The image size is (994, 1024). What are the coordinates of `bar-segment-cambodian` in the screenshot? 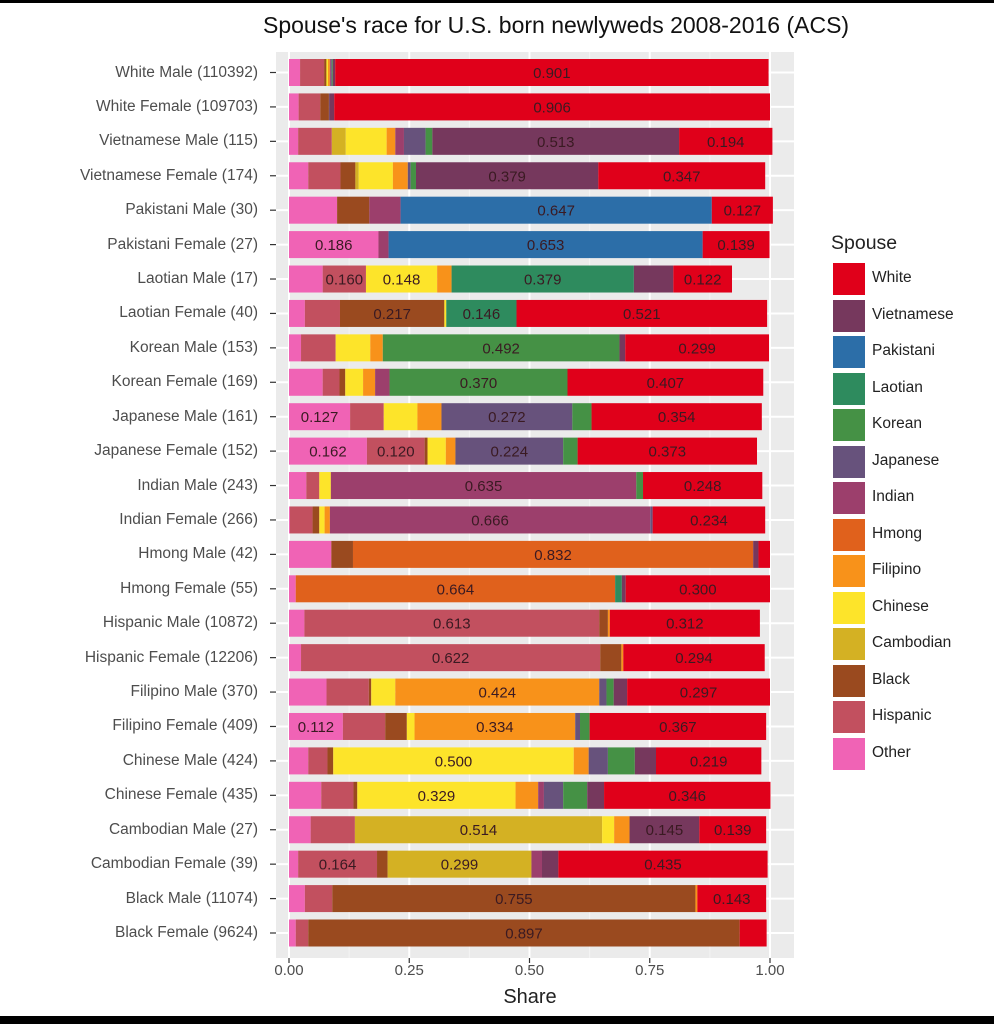 It's located at (357, 176).